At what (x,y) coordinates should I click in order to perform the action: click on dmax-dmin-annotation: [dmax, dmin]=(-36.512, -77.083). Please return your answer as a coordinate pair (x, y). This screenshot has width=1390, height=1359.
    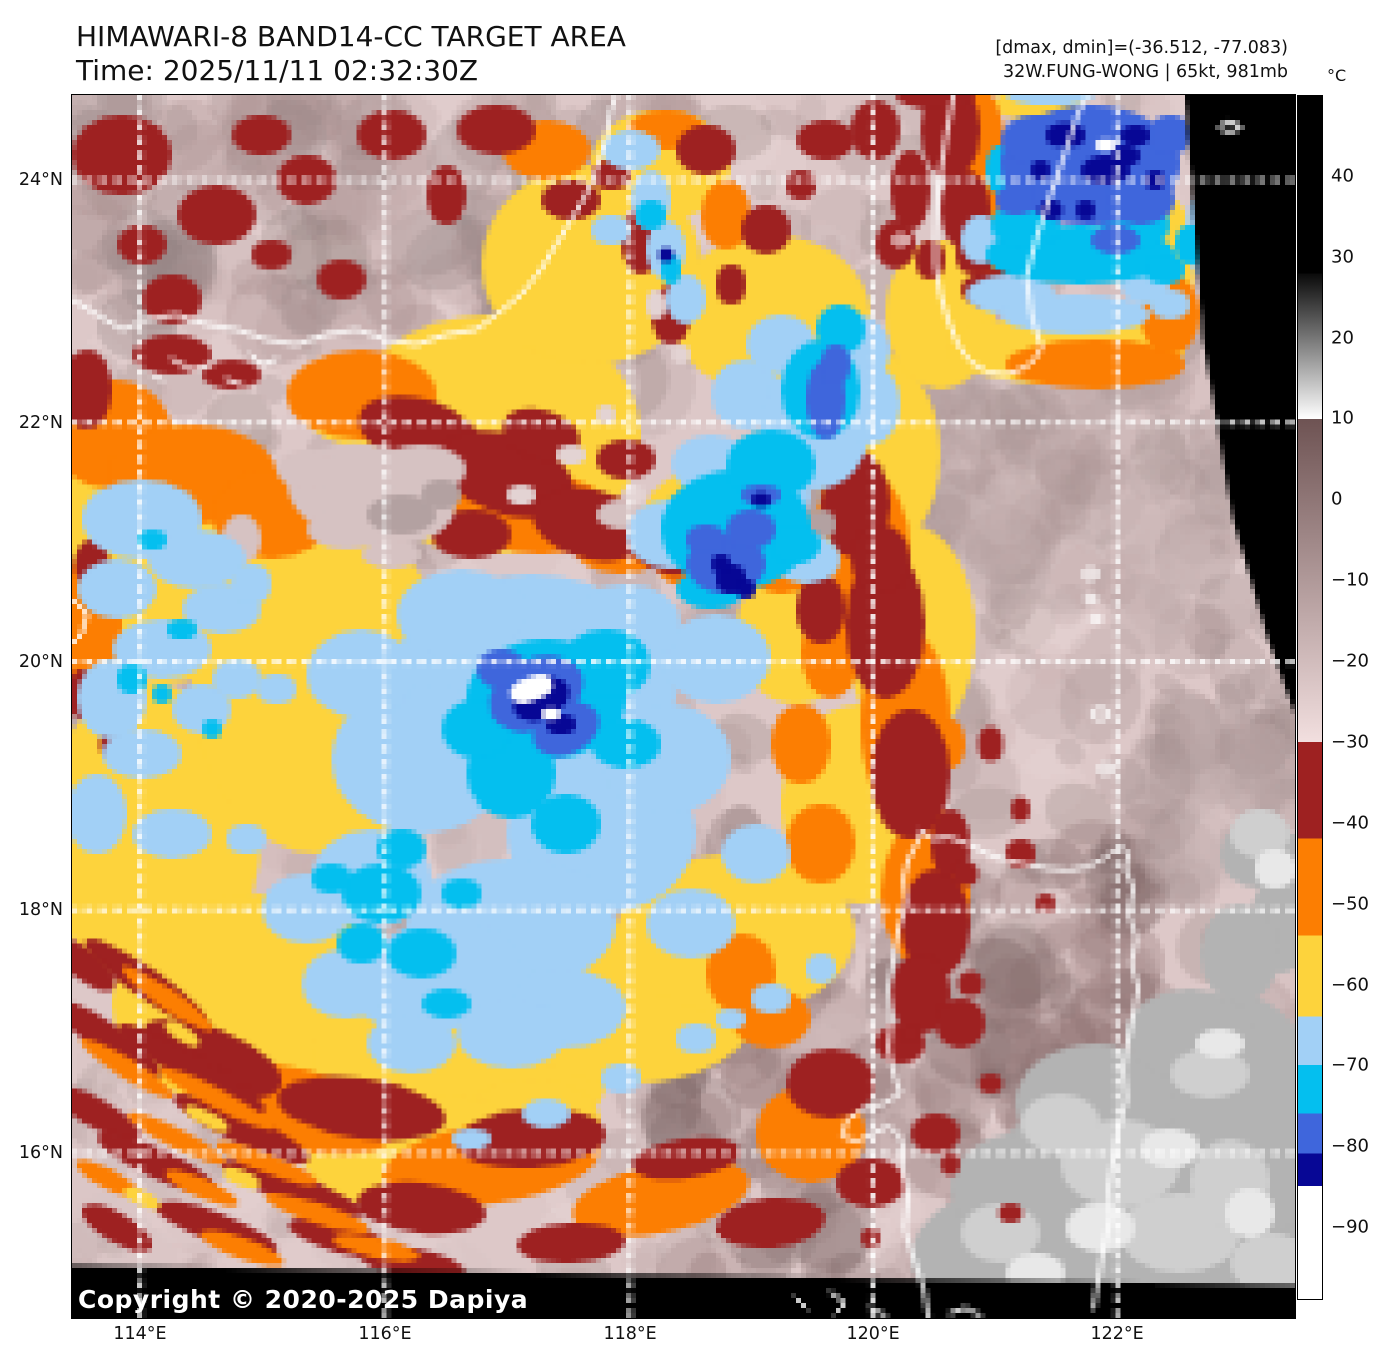
    Looking at the image, I should click on (1141, 48).